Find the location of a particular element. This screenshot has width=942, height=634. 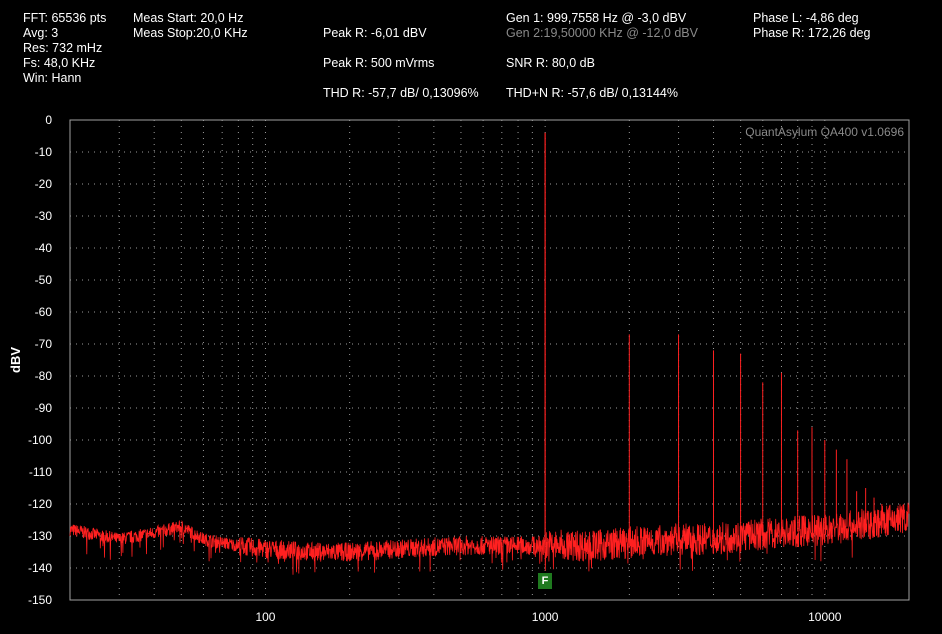

y-tick-label: -110 is located at coordinates (40, 472).